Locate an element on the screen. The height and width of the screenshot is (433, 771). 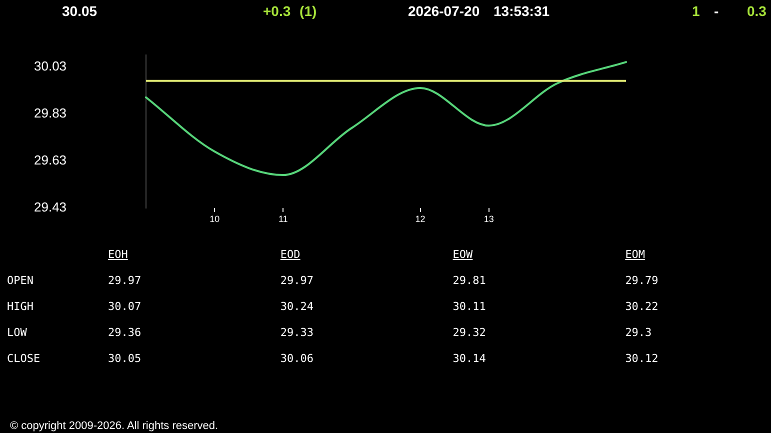
text: 29.36 is located at coordinates (125, 332).